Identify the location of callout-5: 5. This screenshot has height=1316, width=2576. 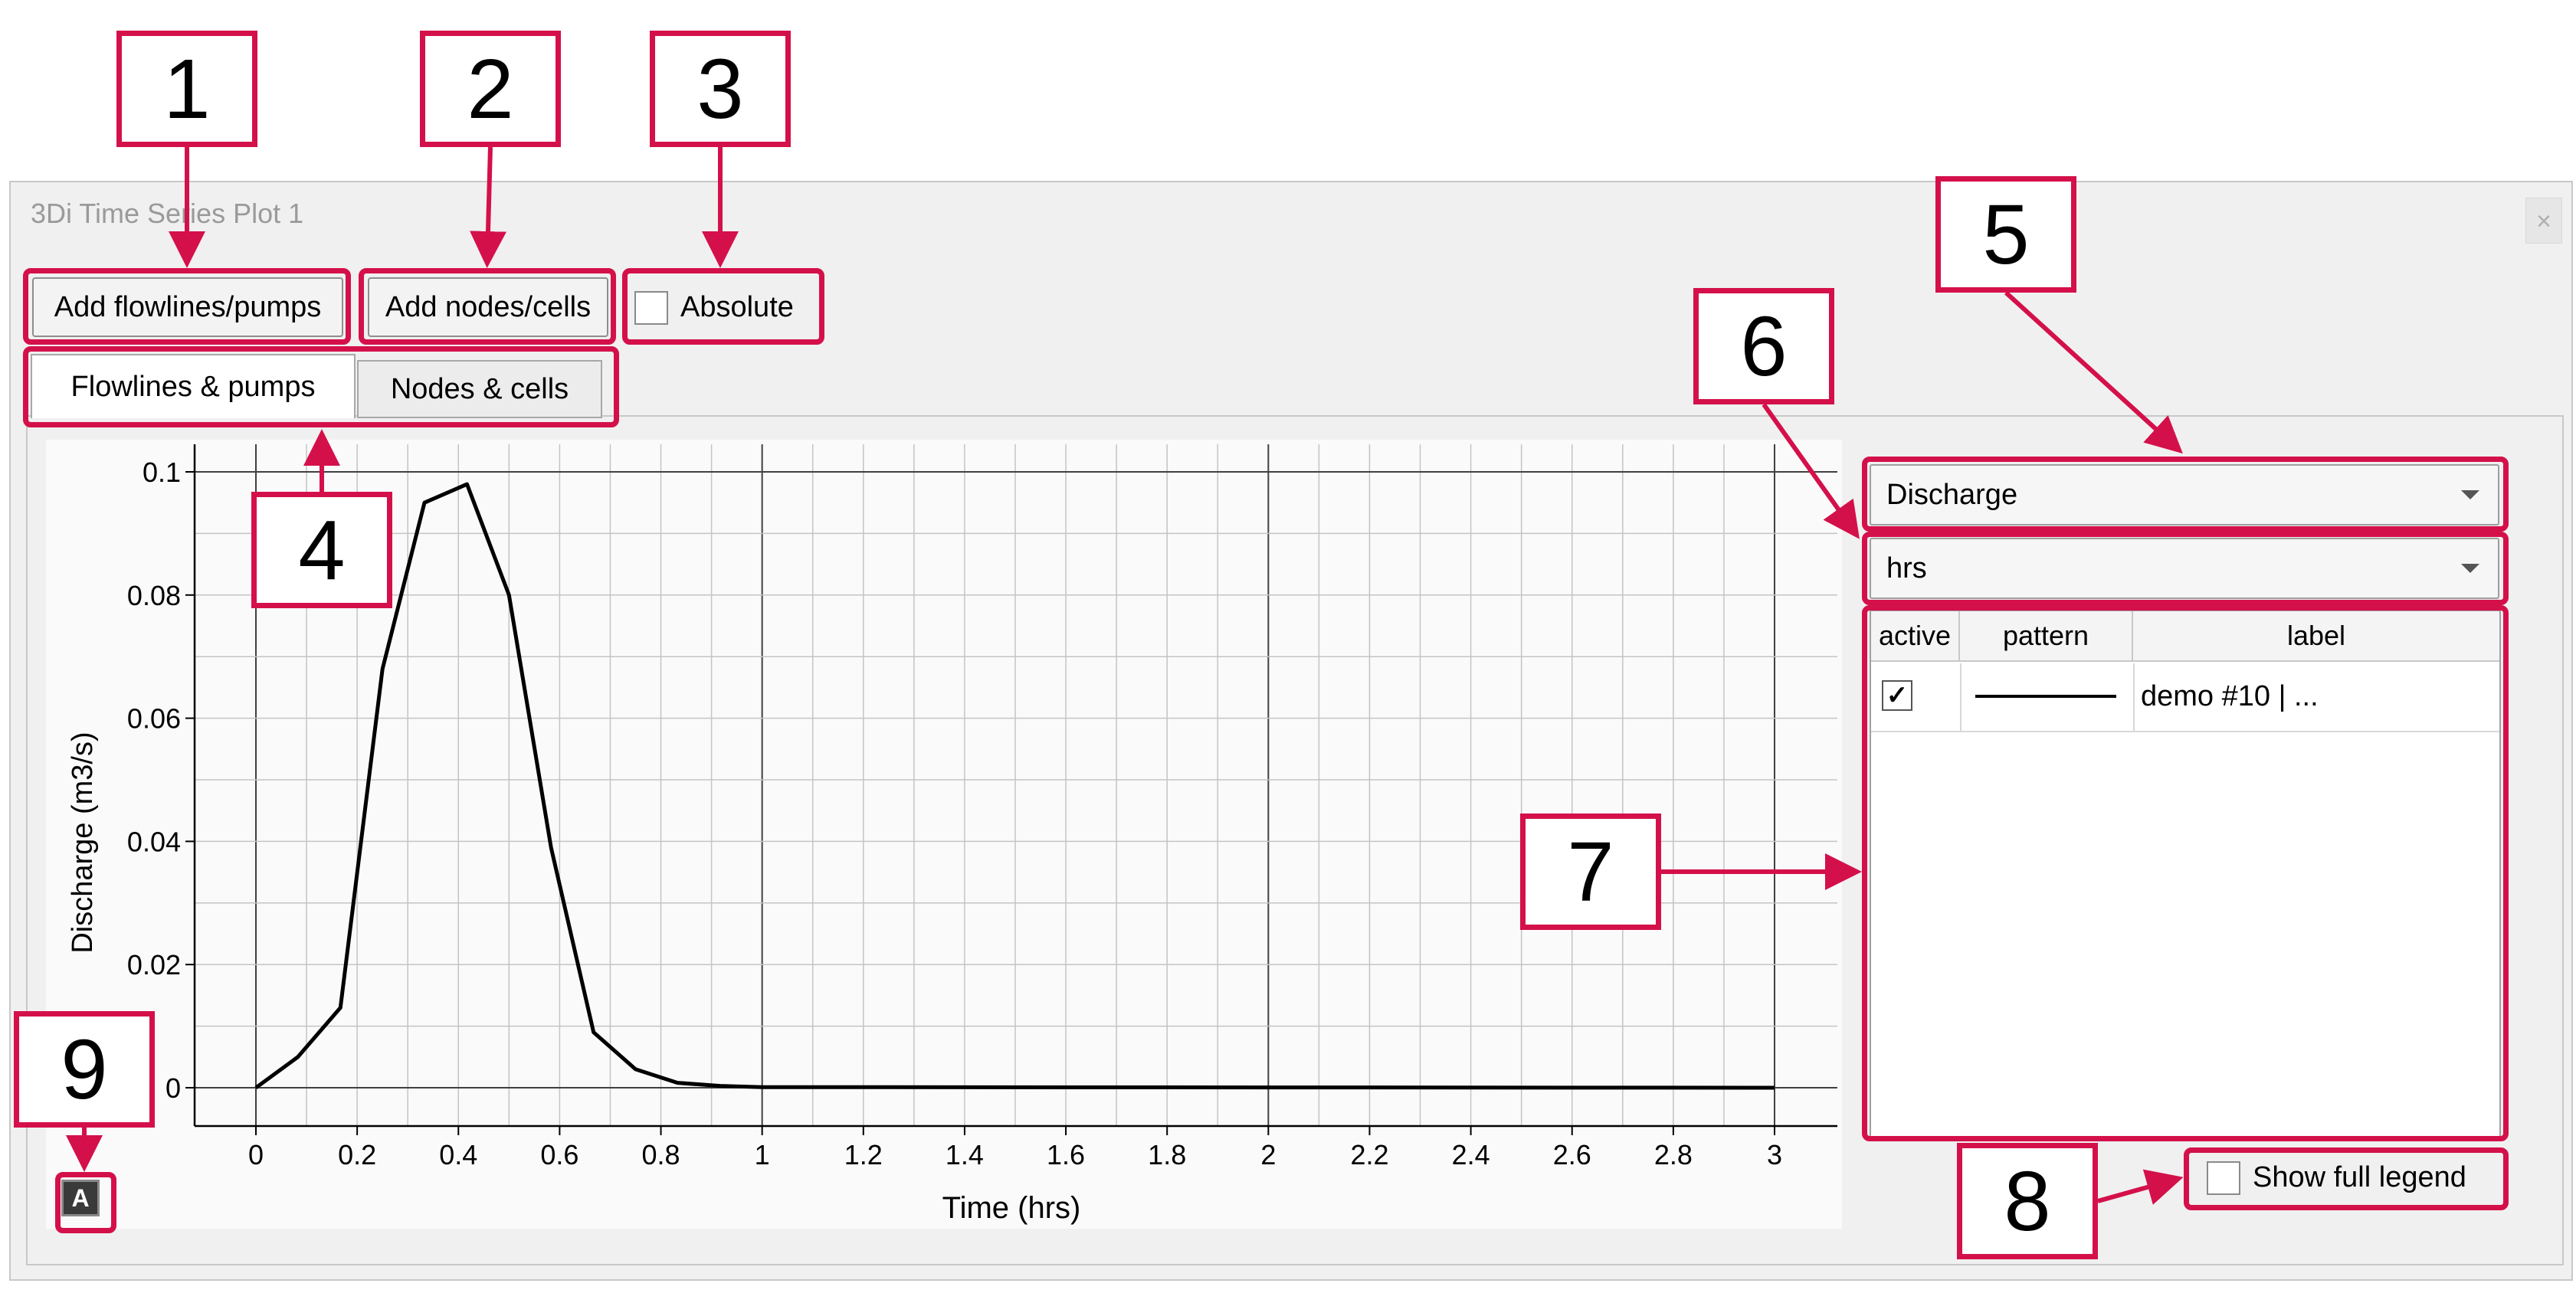
(2005, 234).